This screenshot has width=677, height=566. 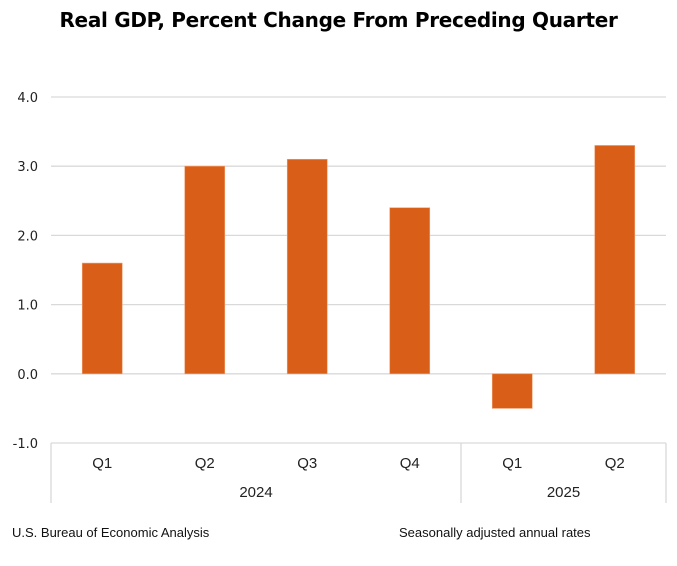 What do you see at coordinates (27, 167) in the screenshot?
I see `y-tick-label: 3.0` at bounding box center [27, 167].